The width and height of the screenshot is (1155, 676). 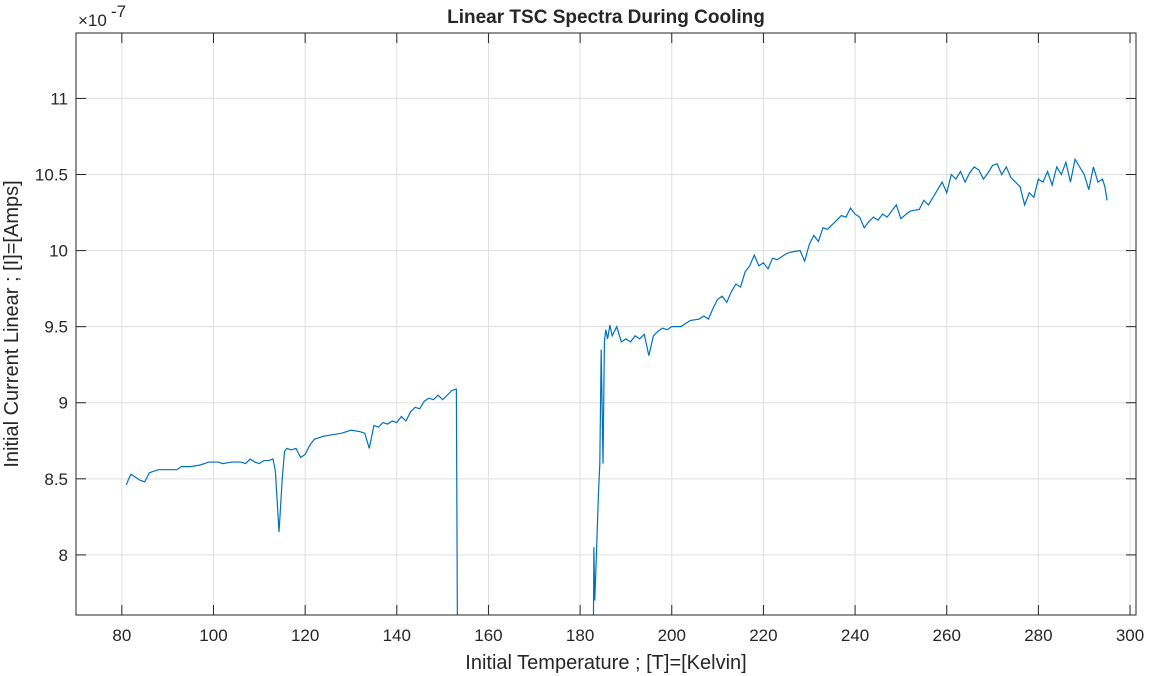 I want to click on x-tick-label: 140, so click(x=397, y=635).